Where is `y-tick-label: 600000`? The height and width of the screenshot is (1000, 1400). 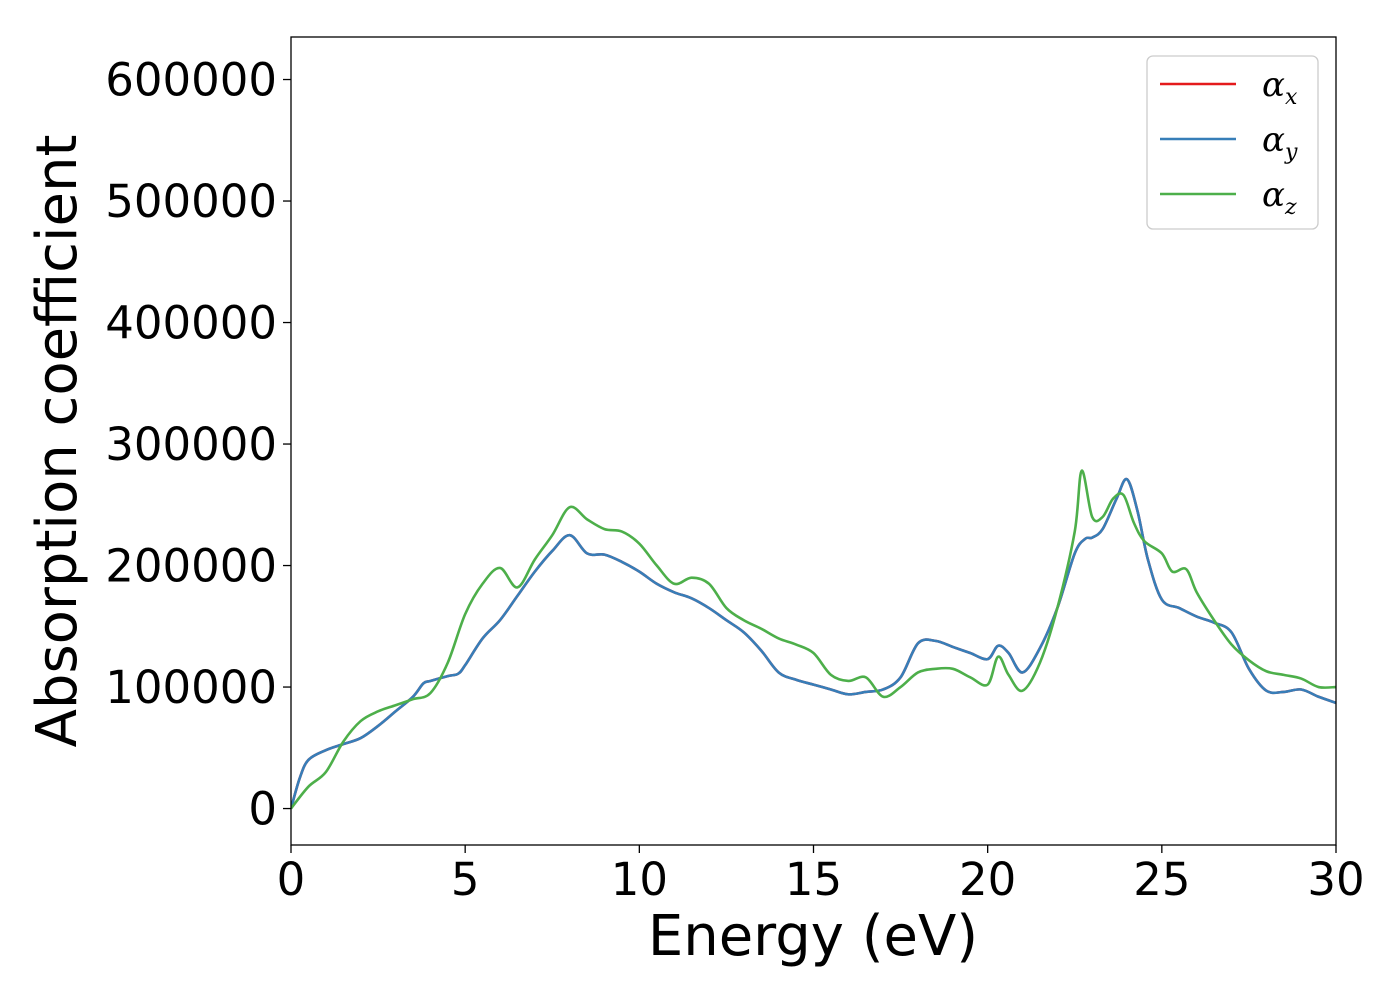
y-tick-label: 600000 is located at coordinates (191, 80).